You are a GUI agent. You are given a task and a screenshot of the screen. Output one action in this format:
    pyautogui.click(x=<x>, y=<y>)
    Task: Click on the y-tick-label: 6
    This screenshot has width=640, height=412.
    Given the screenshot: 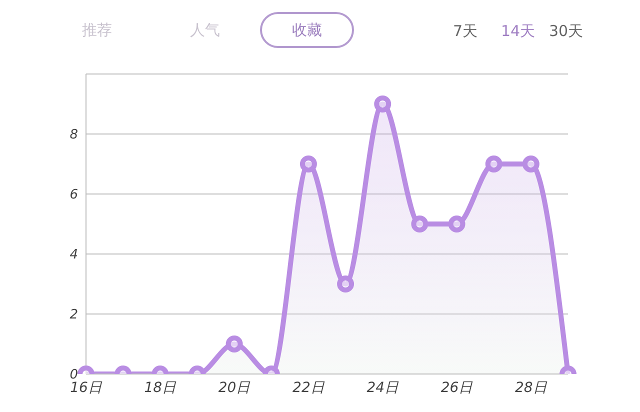 What is the action you would take?
    pyautogui.click(x=74, y=195)
    